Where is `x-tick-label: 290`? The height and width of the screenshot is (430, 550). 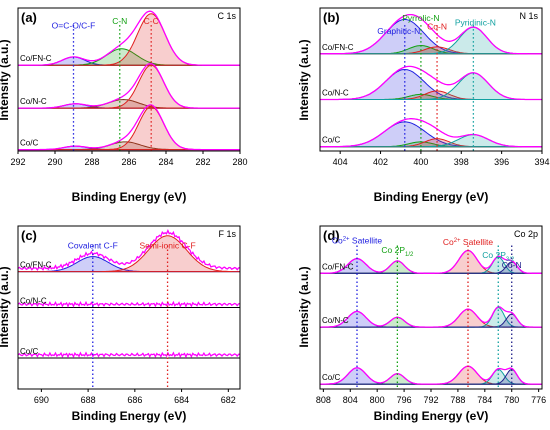 x-tick-label: 290 is located at coordinates (54, 162).